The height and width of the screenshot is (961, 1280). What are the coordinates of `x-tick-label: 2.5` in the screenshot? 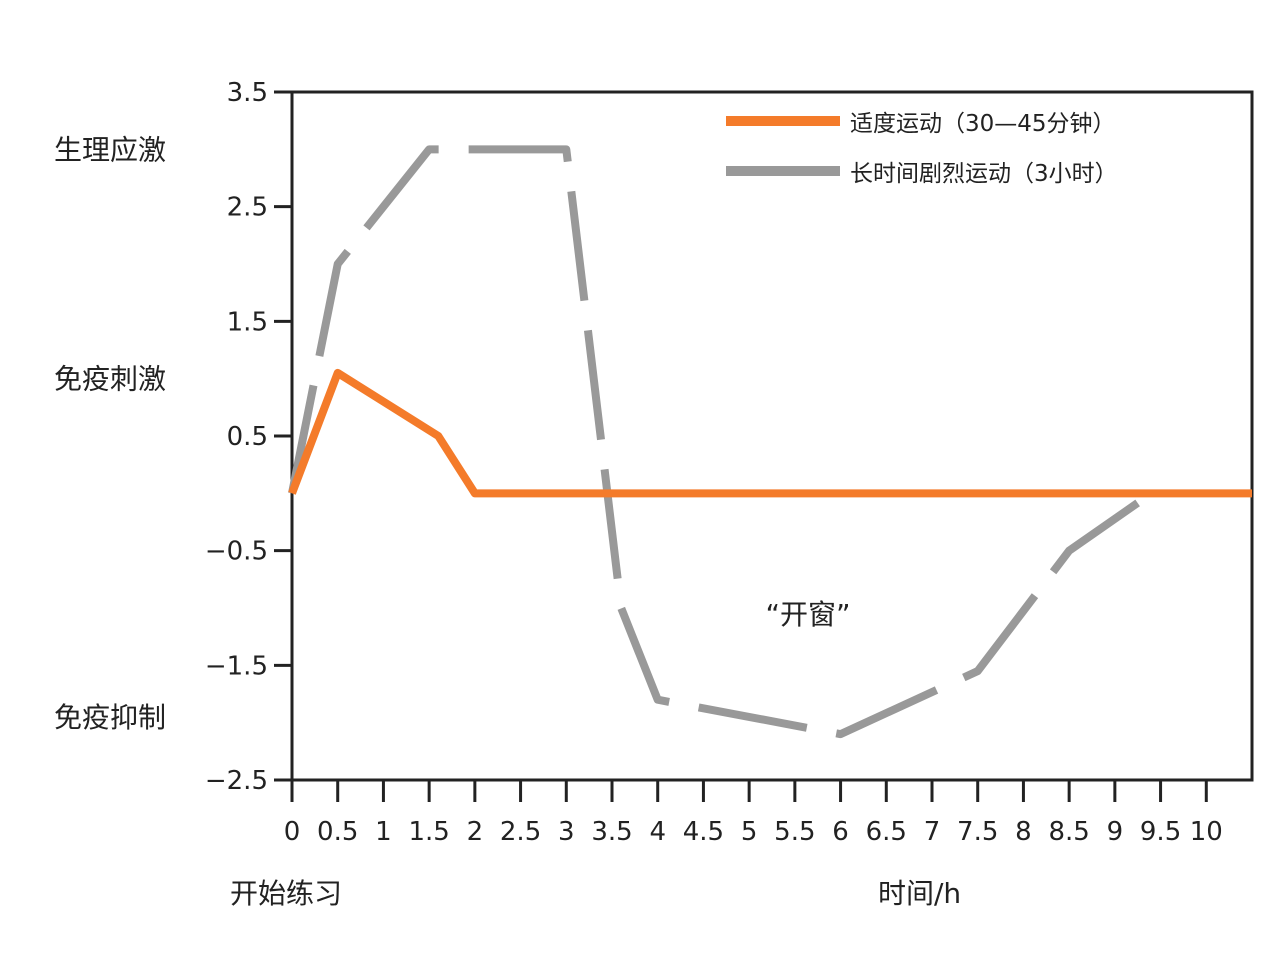 It's located at (520, 832).